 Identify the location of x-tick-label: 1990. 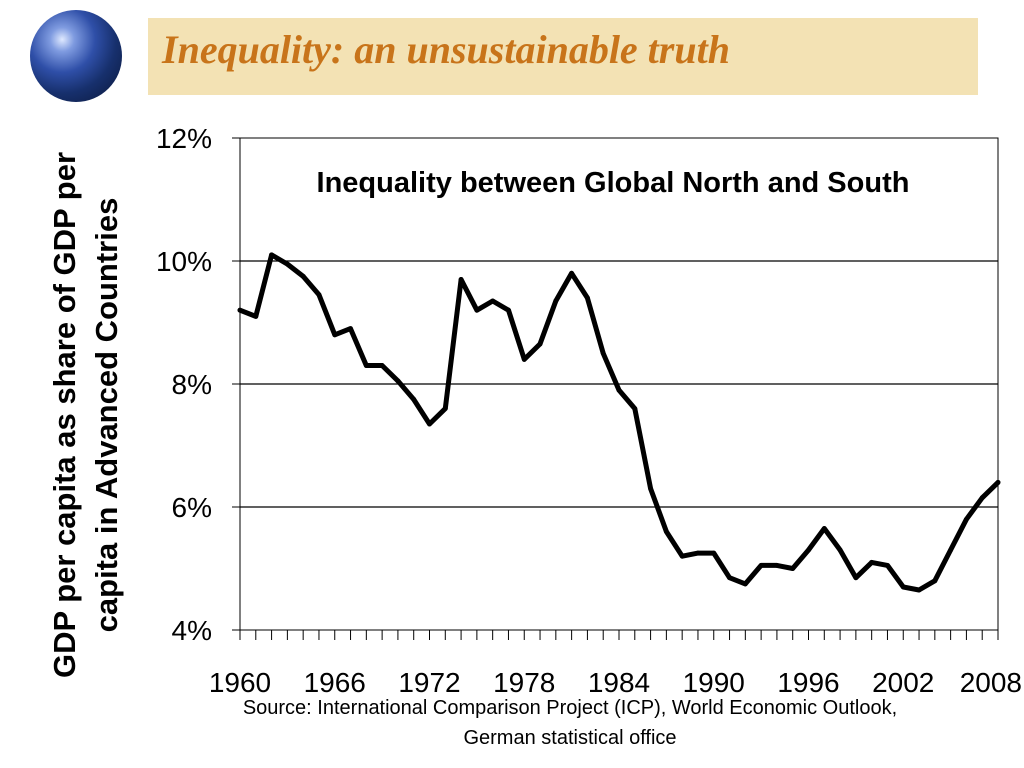
(714, 682).